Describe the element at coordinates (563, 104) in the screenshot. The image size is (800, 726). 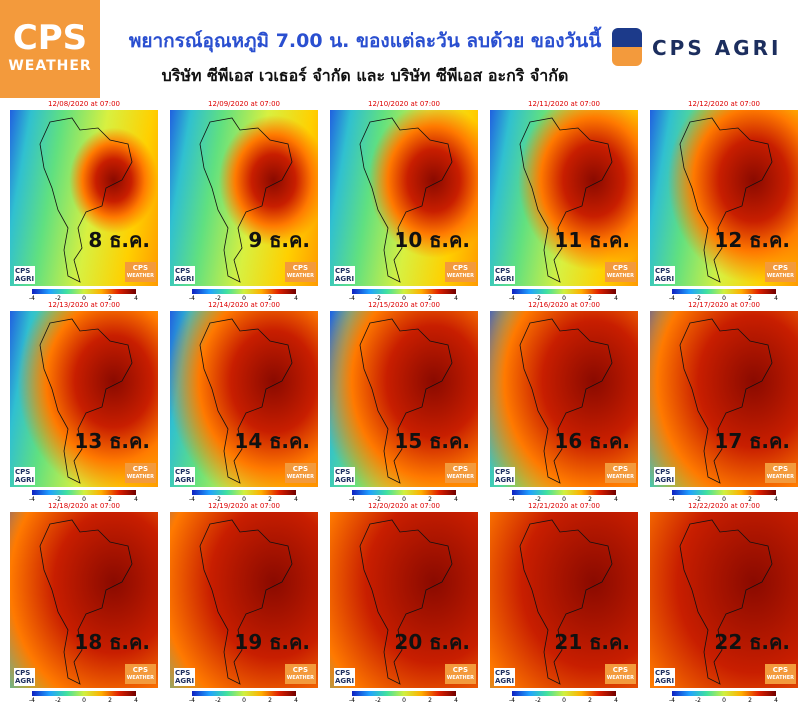
I see `panel-date: 12/11/2020 at 07:00` at that location.